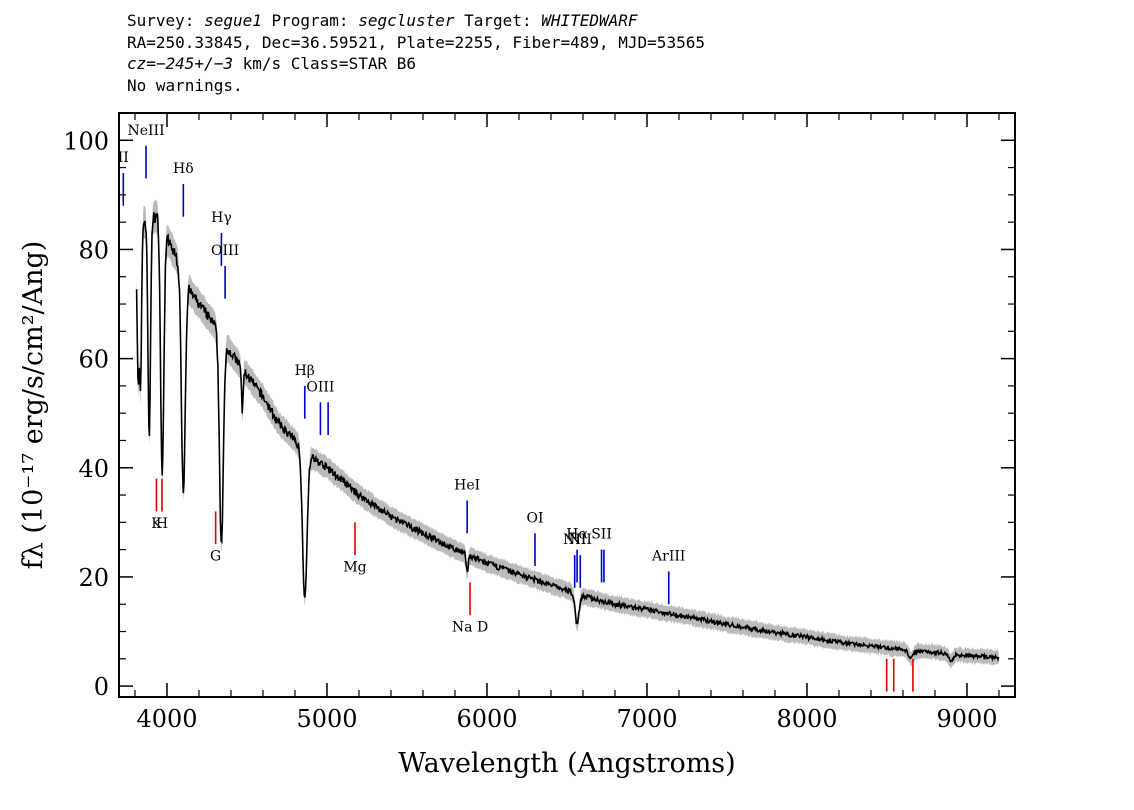 The image size is (1134, 810). I want to click on x-tick-label: 4000, so click(166, 719).